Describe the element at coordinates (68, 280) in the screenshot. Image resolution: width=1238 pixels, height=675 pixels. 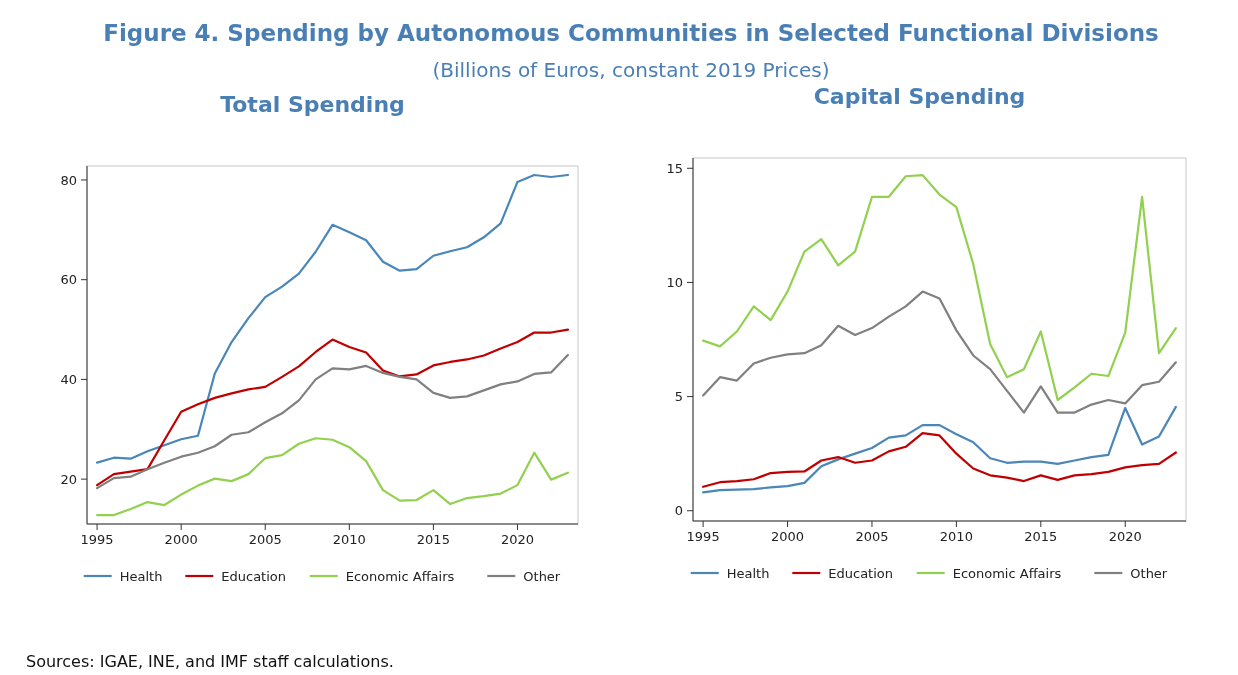
I see `y-tick-label: 60` at that location.